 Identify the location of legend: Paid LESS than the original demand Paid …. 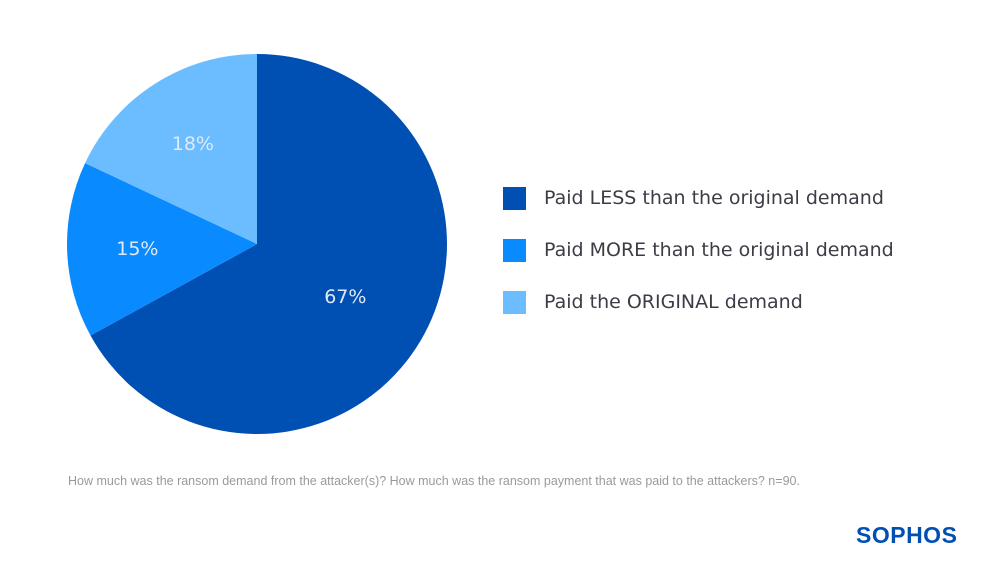
(698, 250).